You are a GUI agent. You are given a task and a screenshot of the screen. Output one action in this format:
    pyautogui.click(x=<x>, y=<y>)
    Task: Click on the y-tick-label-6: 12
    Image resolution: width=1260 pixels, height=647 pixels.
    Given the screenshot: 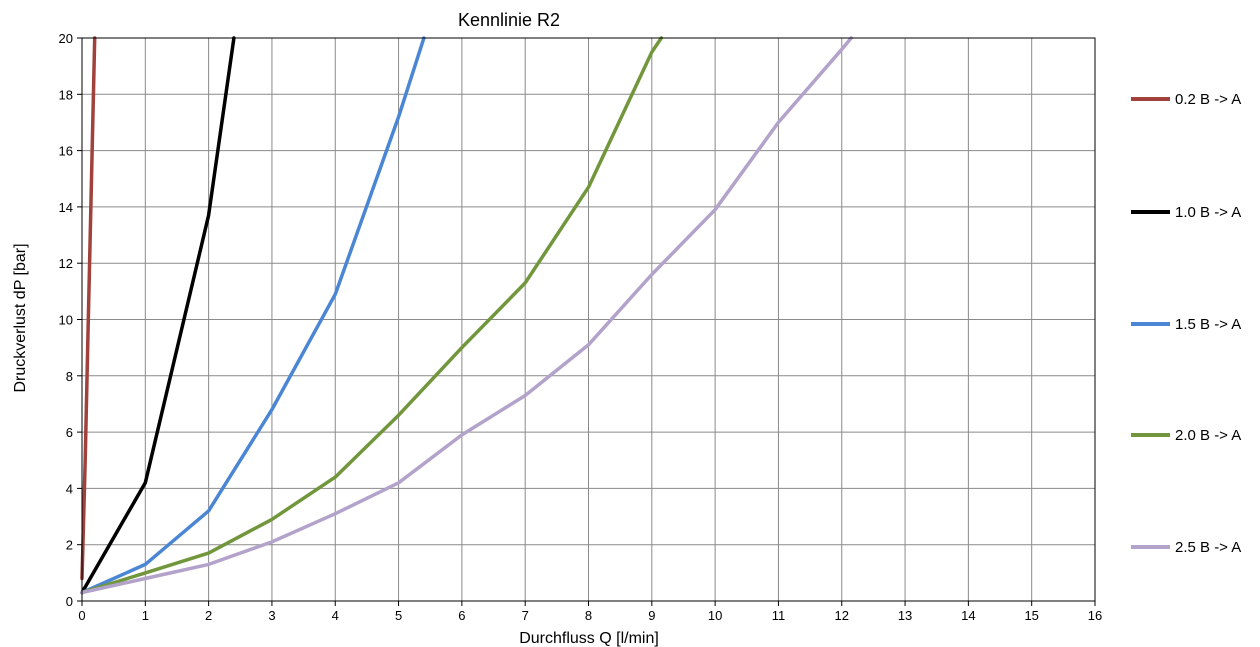 What is the action you would take?
    pyautogui.click(x=66, y=263)
    